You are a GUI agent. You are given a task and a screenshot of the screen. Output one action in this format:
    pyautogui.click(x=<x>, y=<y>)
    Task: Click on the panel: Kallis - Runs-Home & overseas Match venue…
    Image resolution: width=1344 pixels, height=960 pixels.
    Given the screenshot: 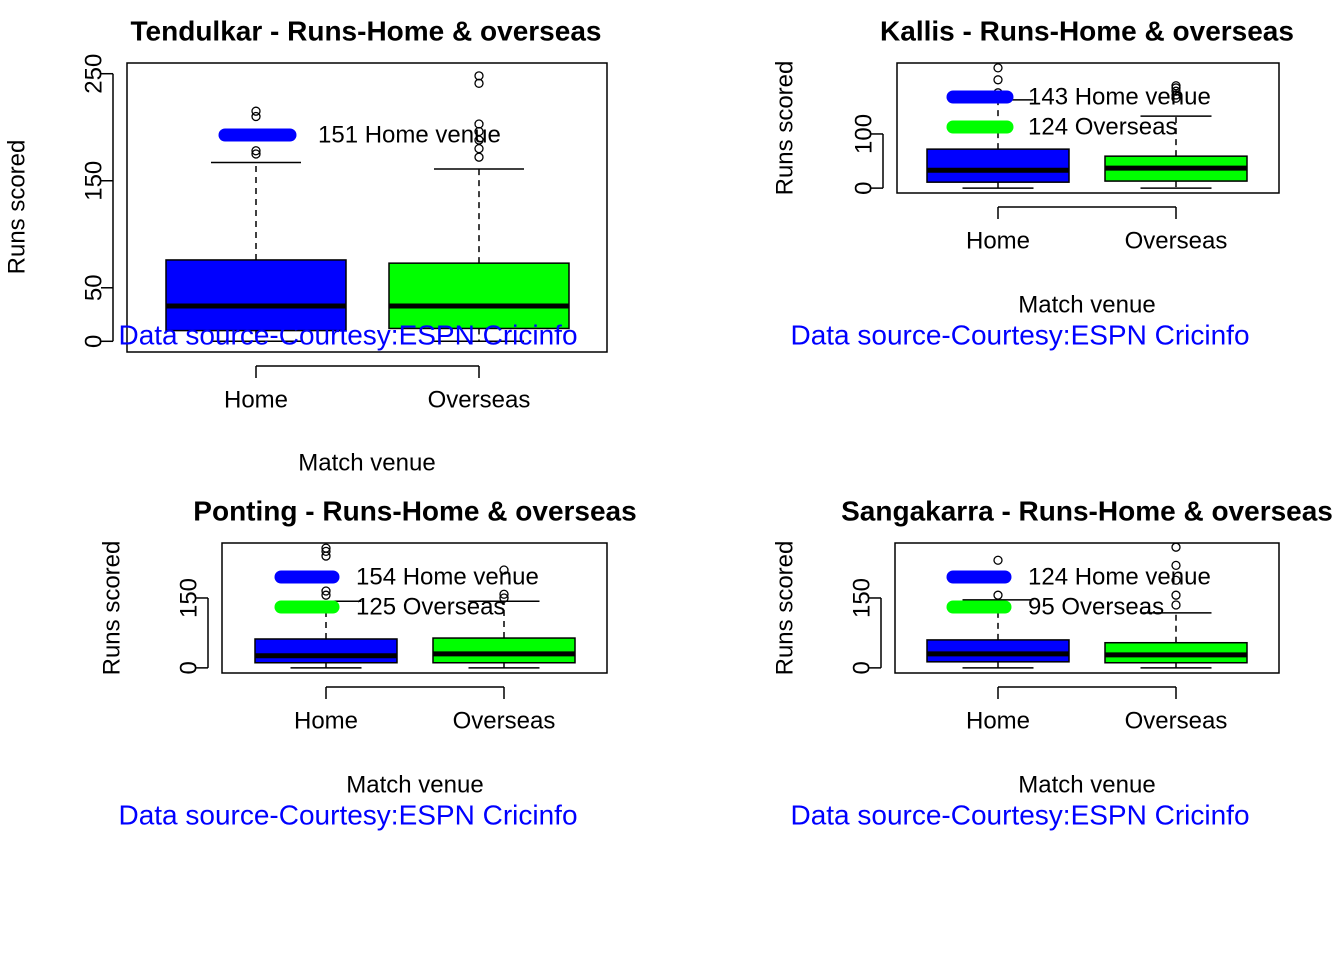 What is the action you would take?
    pyautogui.click(x=1032, y=182)
    